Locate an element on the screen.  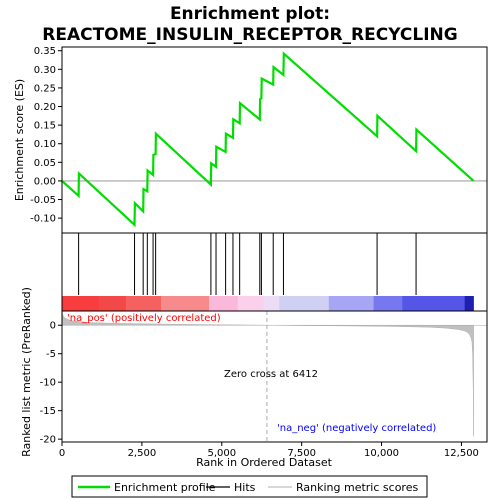
x-tick-label: 10,000 is located at coordinates (381, 453).